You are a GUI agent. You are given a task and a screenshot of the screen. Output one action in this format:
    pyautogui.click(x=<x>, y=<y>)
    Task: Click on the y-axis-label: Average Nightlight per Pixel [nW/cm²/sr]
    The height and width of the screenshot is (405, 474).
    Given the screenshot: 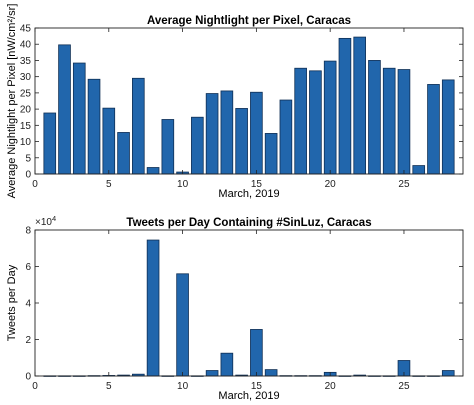 What is the action you would take?
    pyautogui.click(x=12, y=101)
    